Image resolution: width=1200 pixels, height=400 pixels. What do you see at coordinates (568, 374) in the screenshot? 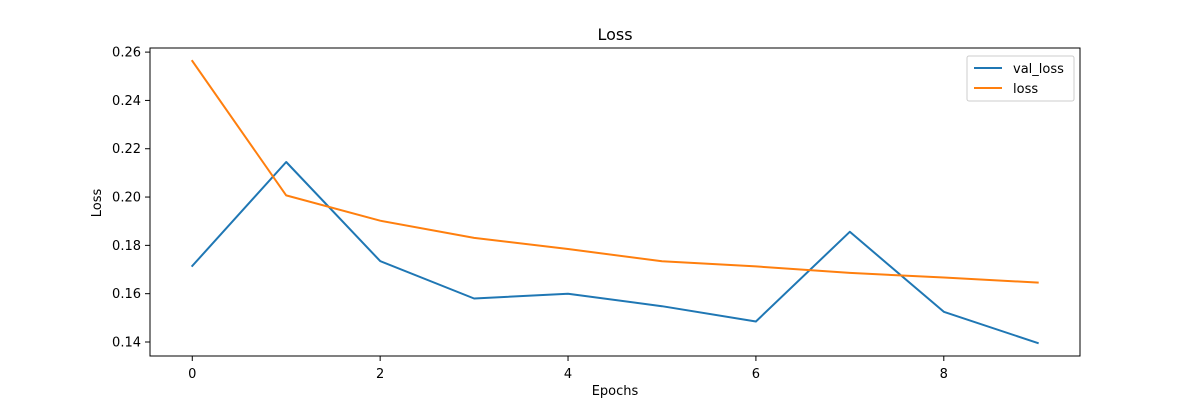
I see `x-tick-label: 4` at bounding box center [568, 374].